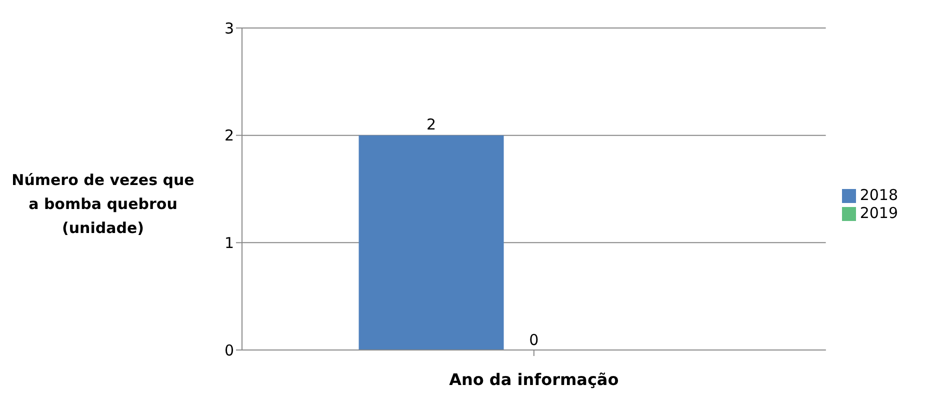 The width and height of the screenshot is (926, 408). I want to click on data-label: 0, so click(534, 340).